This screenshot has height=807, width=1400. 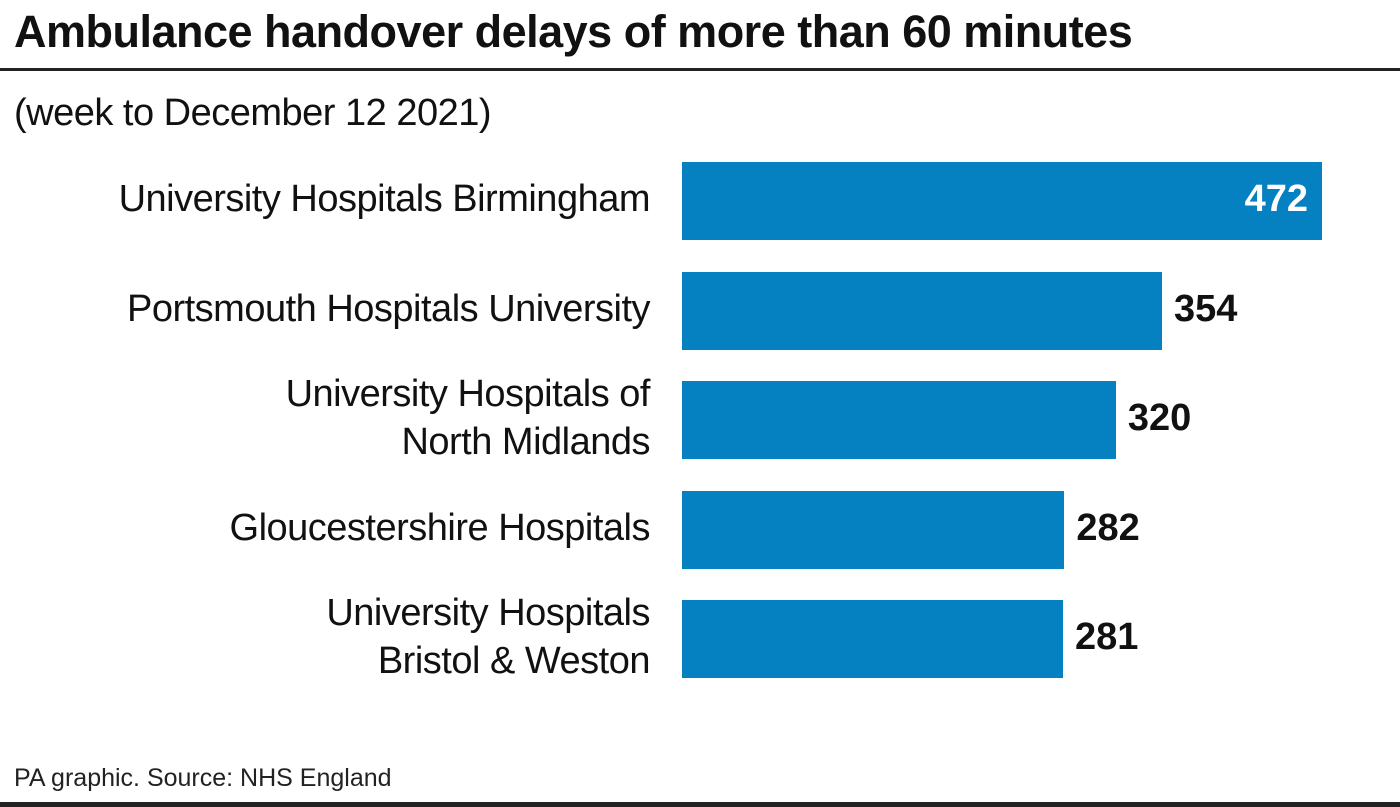 I want to click on source-note: PA graphic. Source: NHS England, so click(x=203, y=778).